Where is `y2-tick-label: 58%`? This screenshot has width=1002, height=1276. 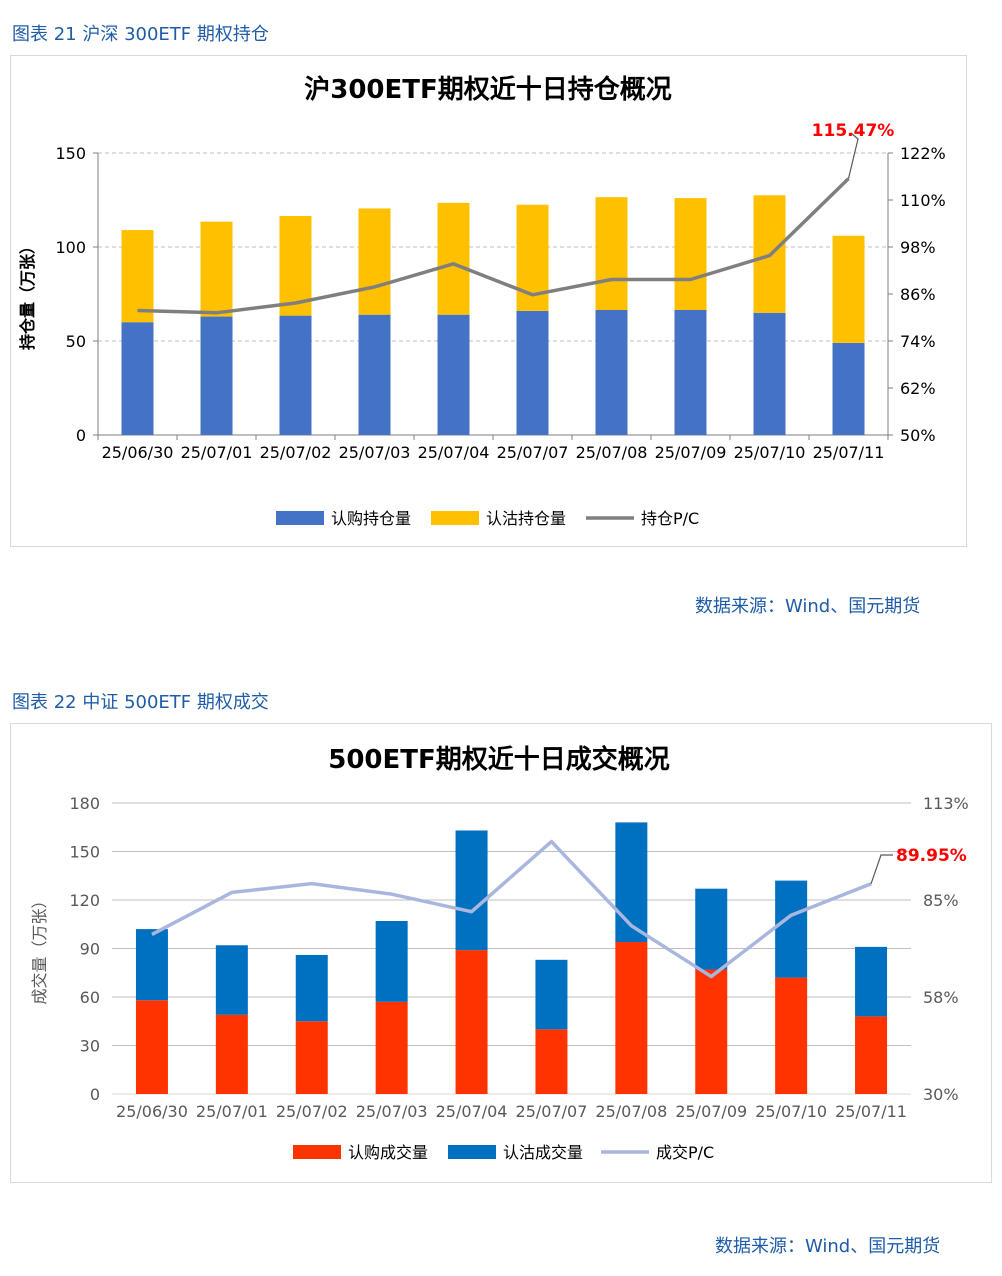
y2-tick-label: 58% is located at coordinates (941, 997).